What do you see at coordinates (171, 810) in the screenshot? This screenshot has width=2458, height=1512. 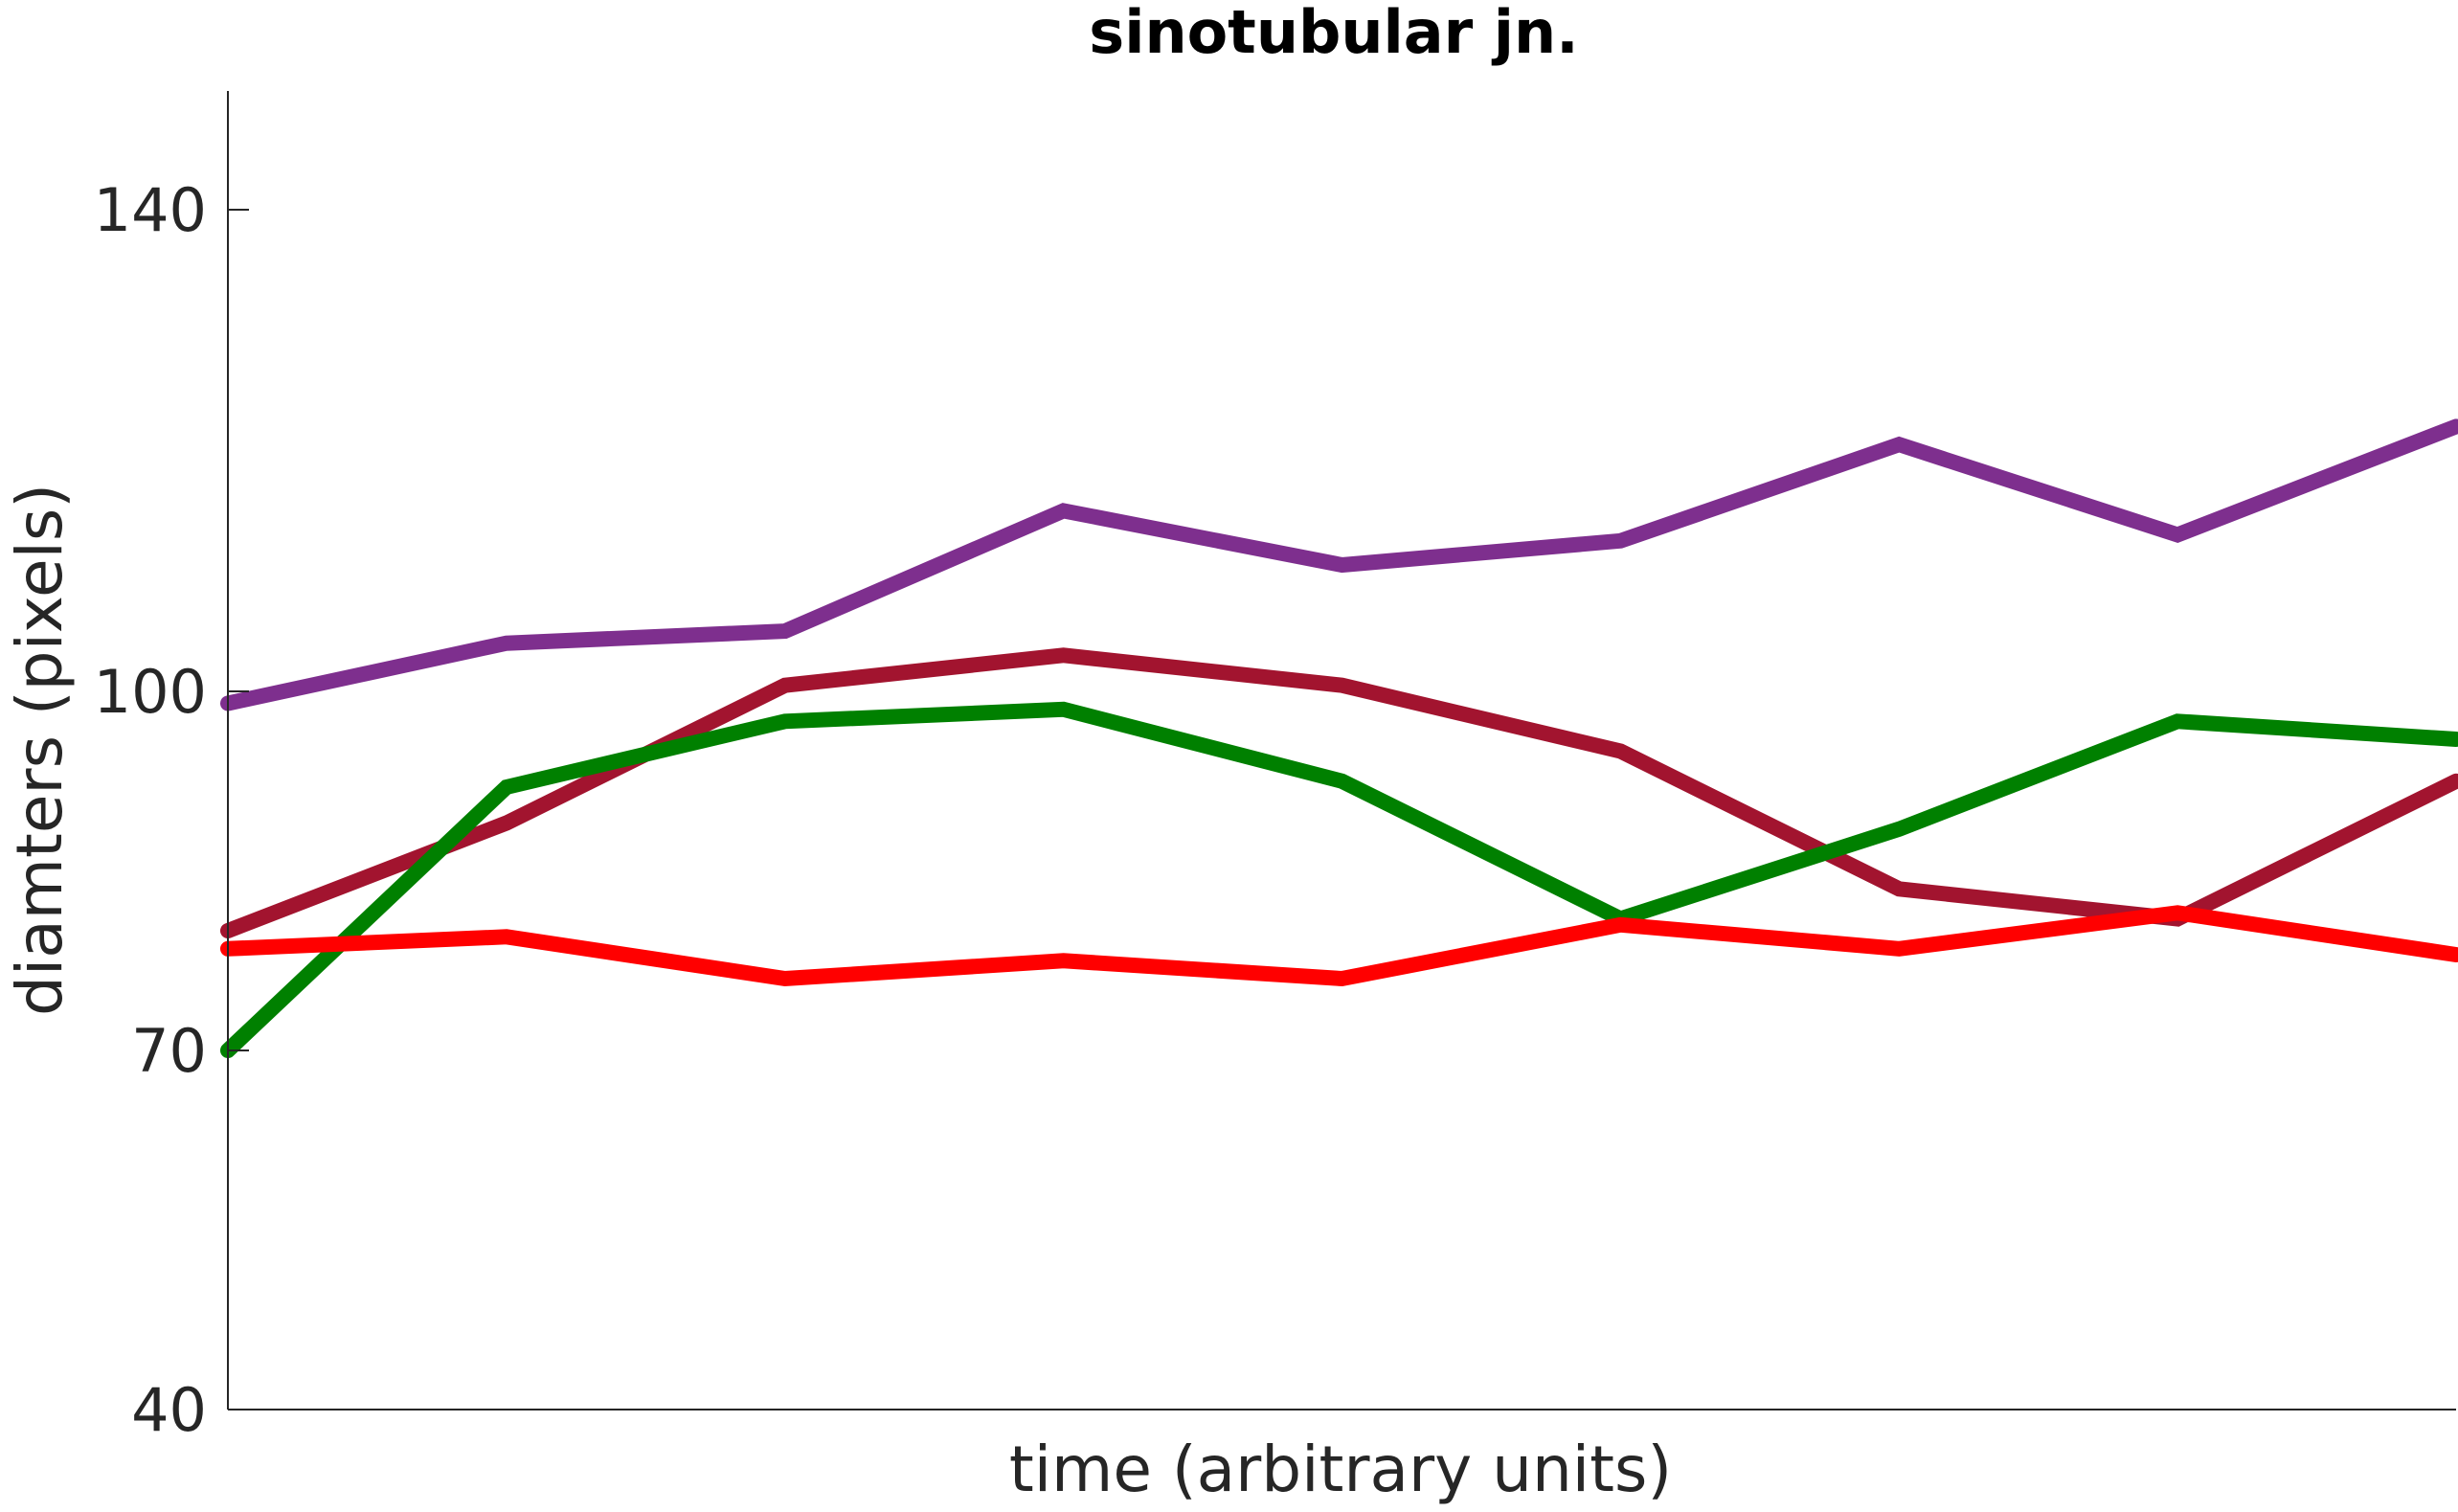 I see `y-tick-layer: 40 70 100 140` at bounding box center [171, 810].